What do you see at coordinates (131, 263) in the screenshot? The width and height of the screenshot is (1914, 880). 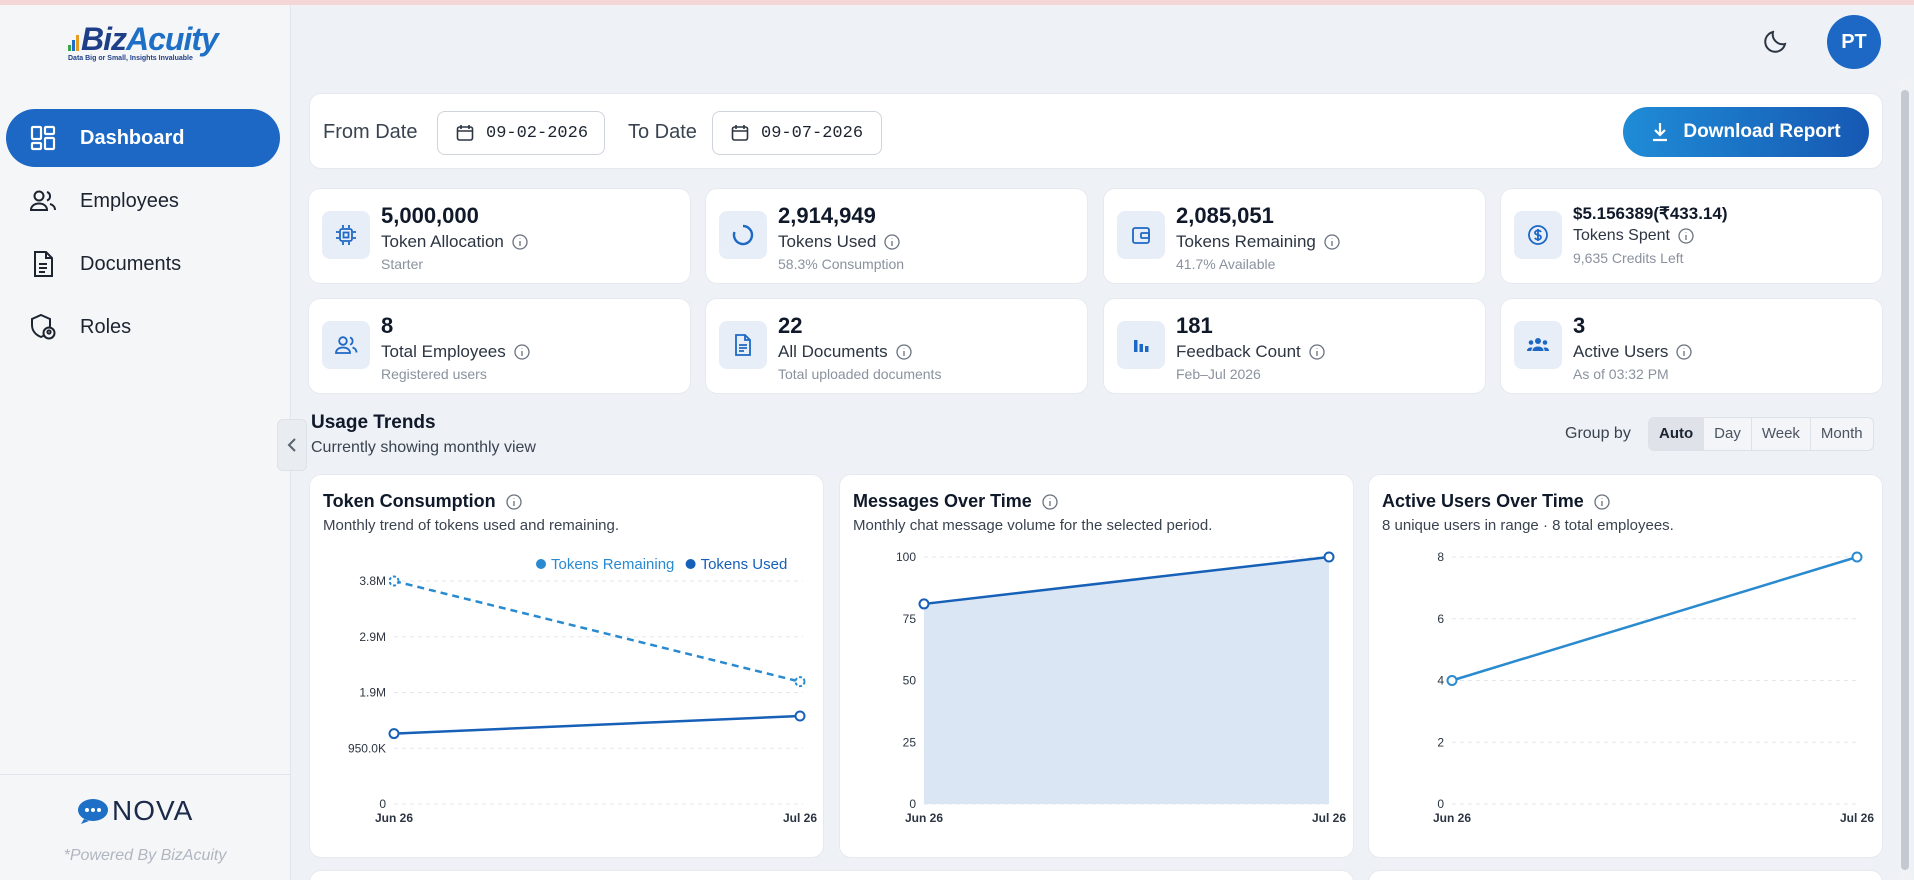 I see `sidebar-item-label: Documents` at bounding box center [131, 263].